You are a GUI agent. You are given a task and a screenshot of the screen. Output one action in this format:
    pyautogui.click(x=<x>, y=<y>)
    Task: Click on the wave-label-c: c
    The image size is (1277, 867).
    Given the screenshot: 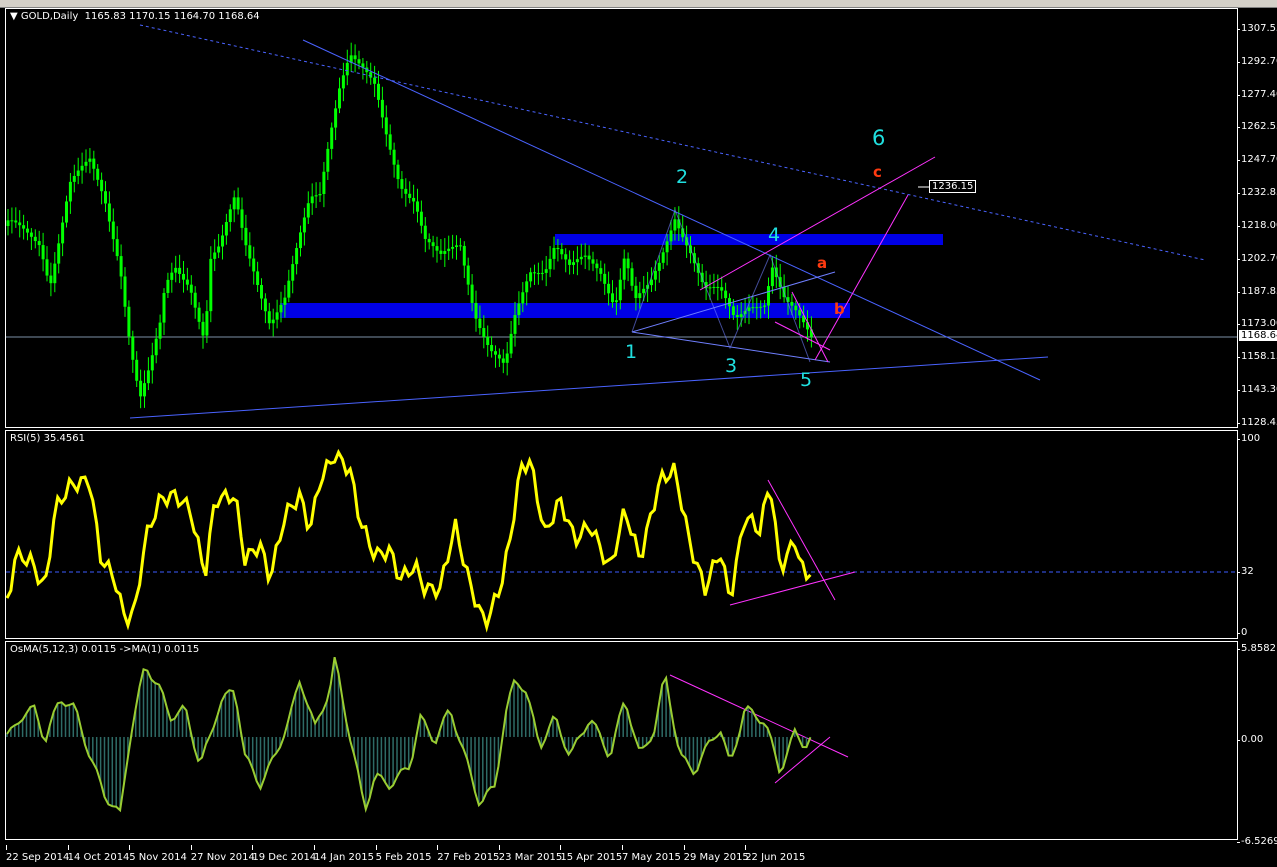 What is the action you would take?
    pyautogui.click(x=877, y=172)
    